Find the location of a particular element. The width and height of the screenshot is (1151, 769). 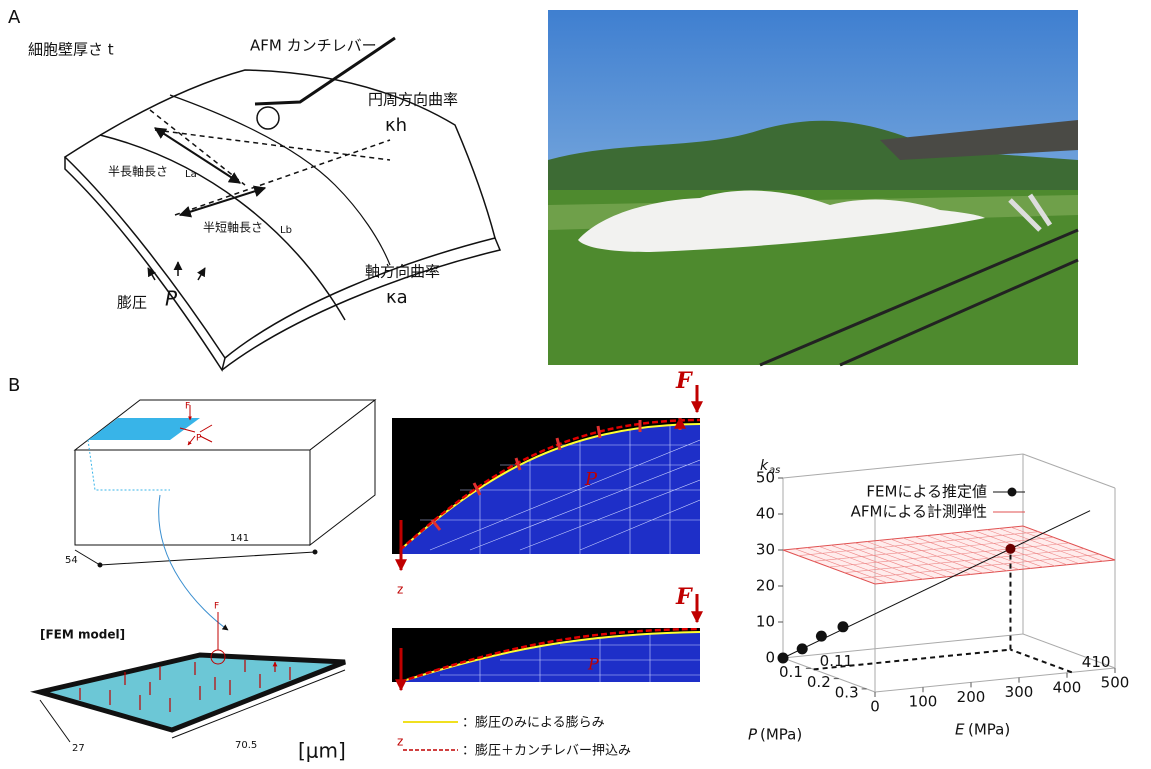

guide-line is located at coordinates (1041, 661).